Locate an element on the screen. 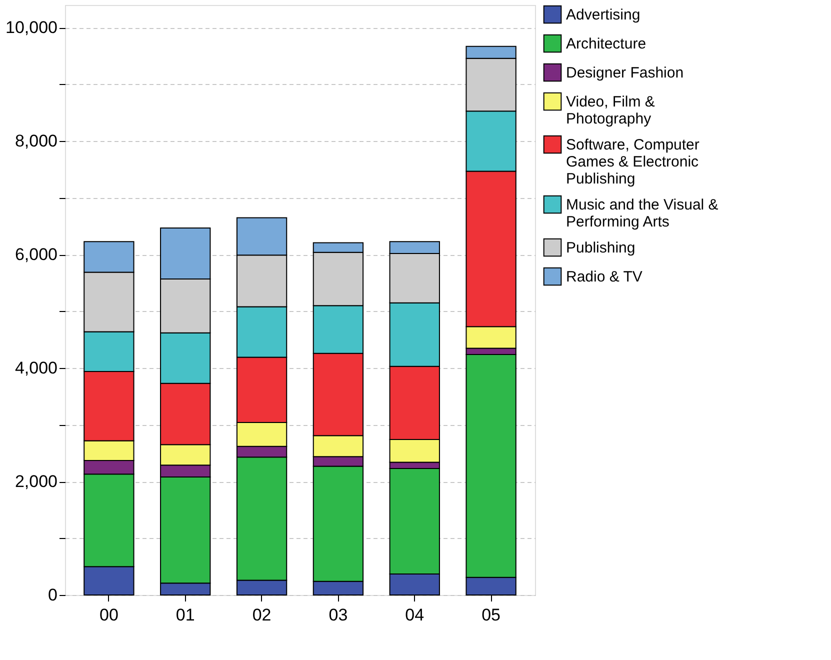  legend-label: Advertising is located at coordinates (603, 15).